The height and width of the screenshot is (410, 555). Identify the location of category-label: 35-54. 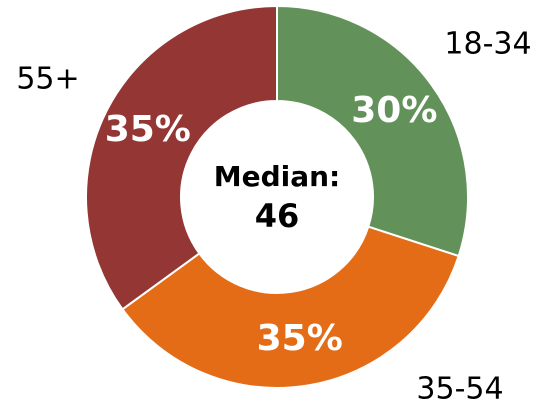
(459, 389).